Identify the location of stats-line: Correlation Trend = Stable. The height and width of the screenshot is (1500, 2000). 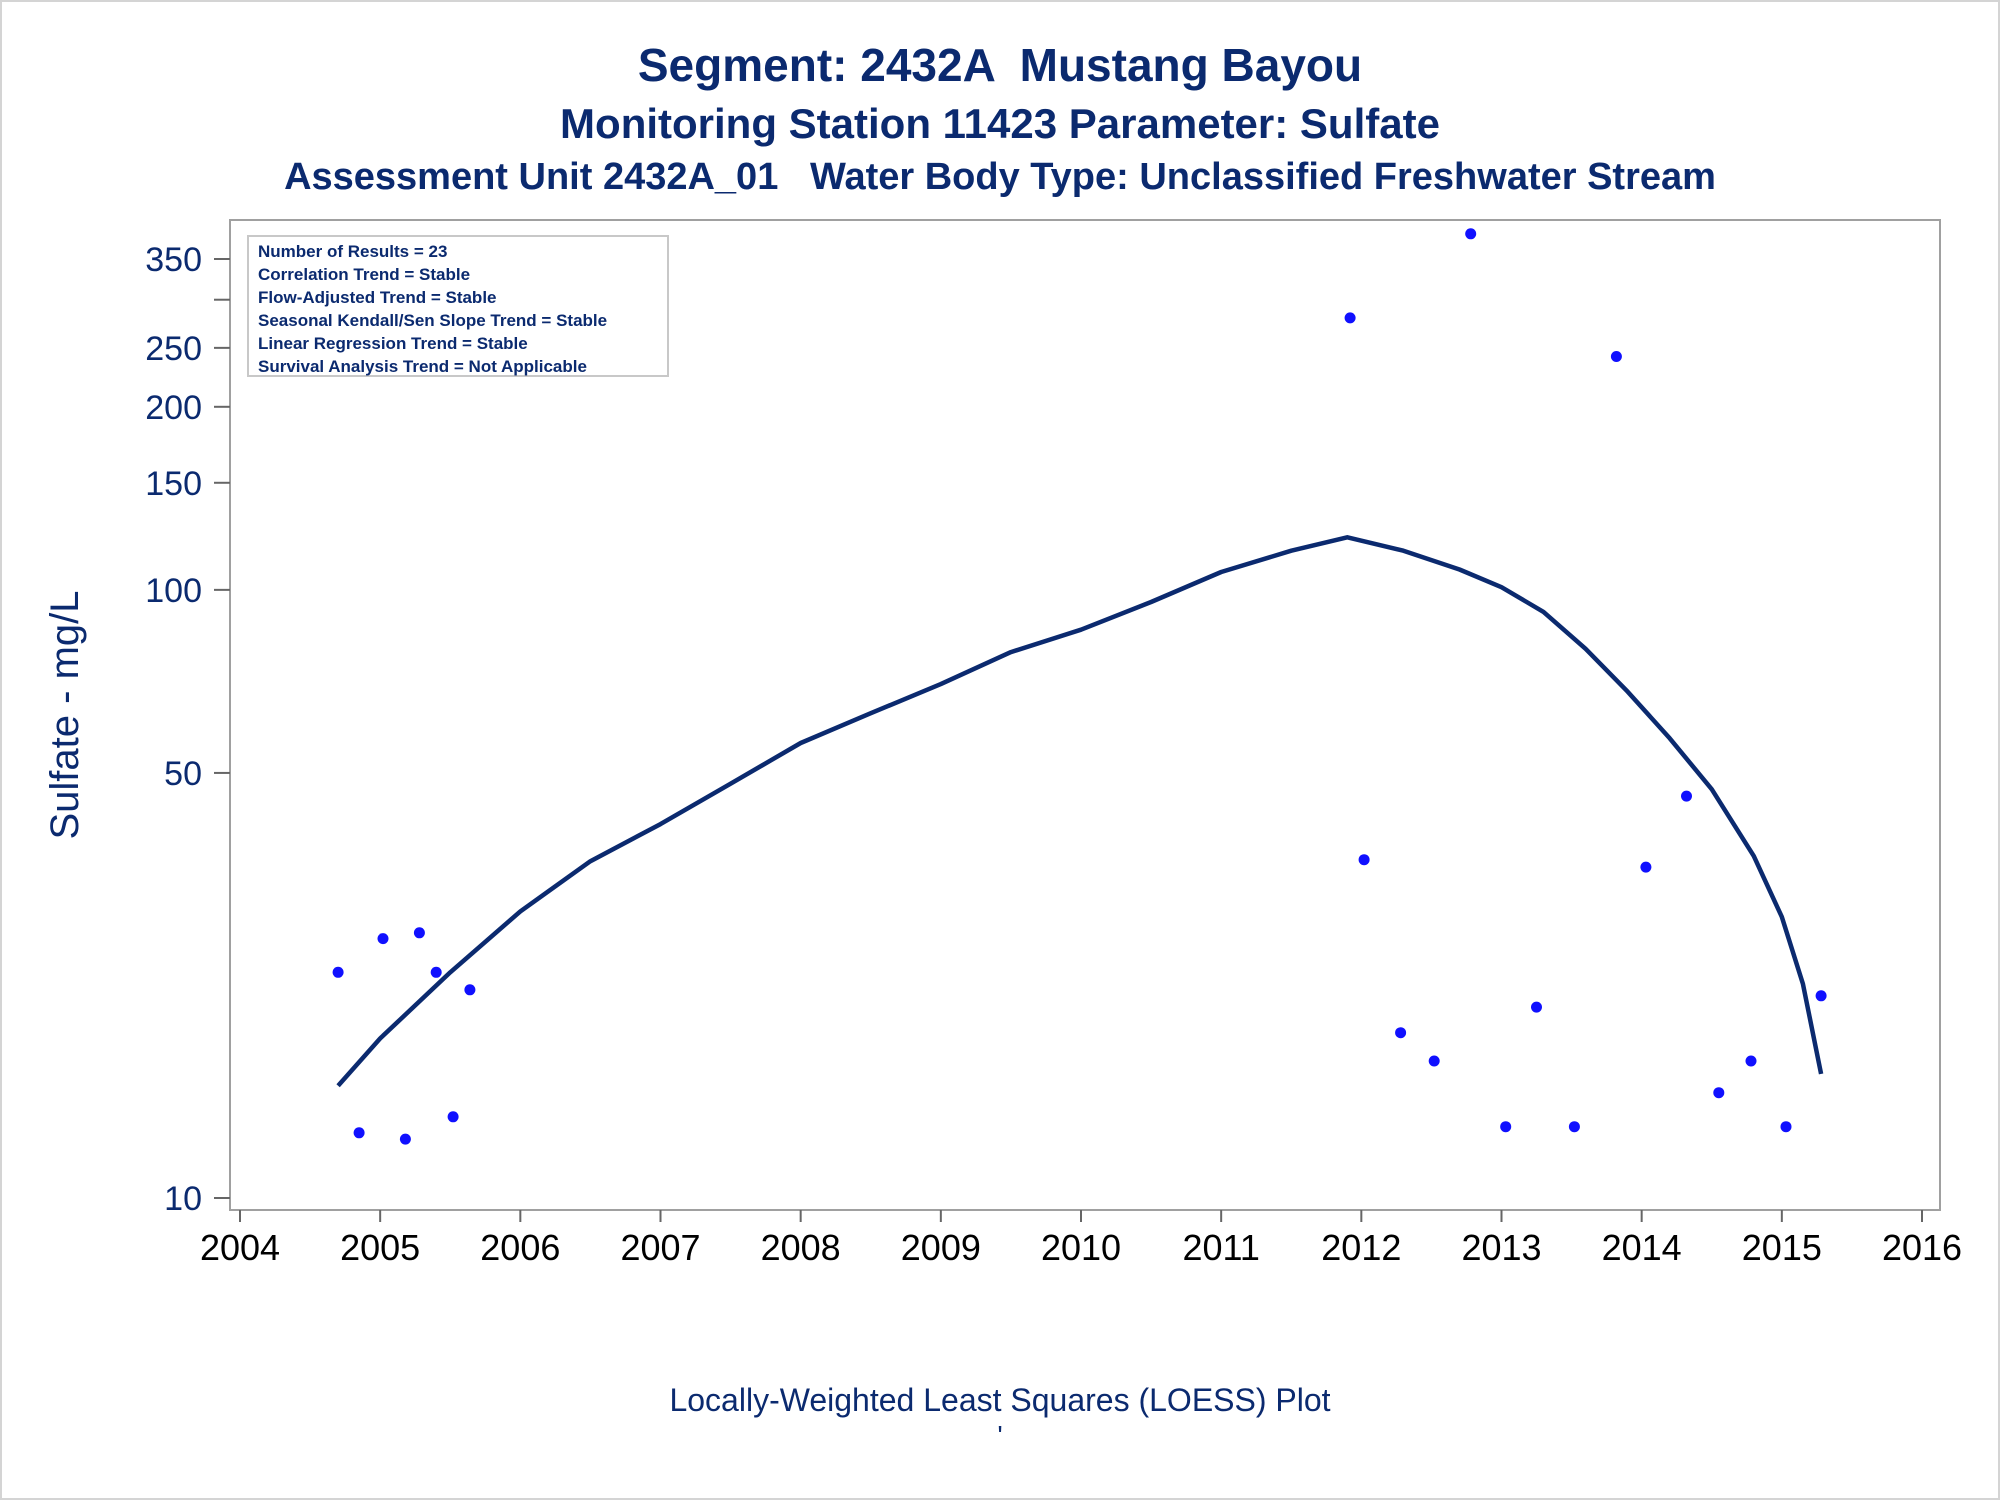
(364, 274).